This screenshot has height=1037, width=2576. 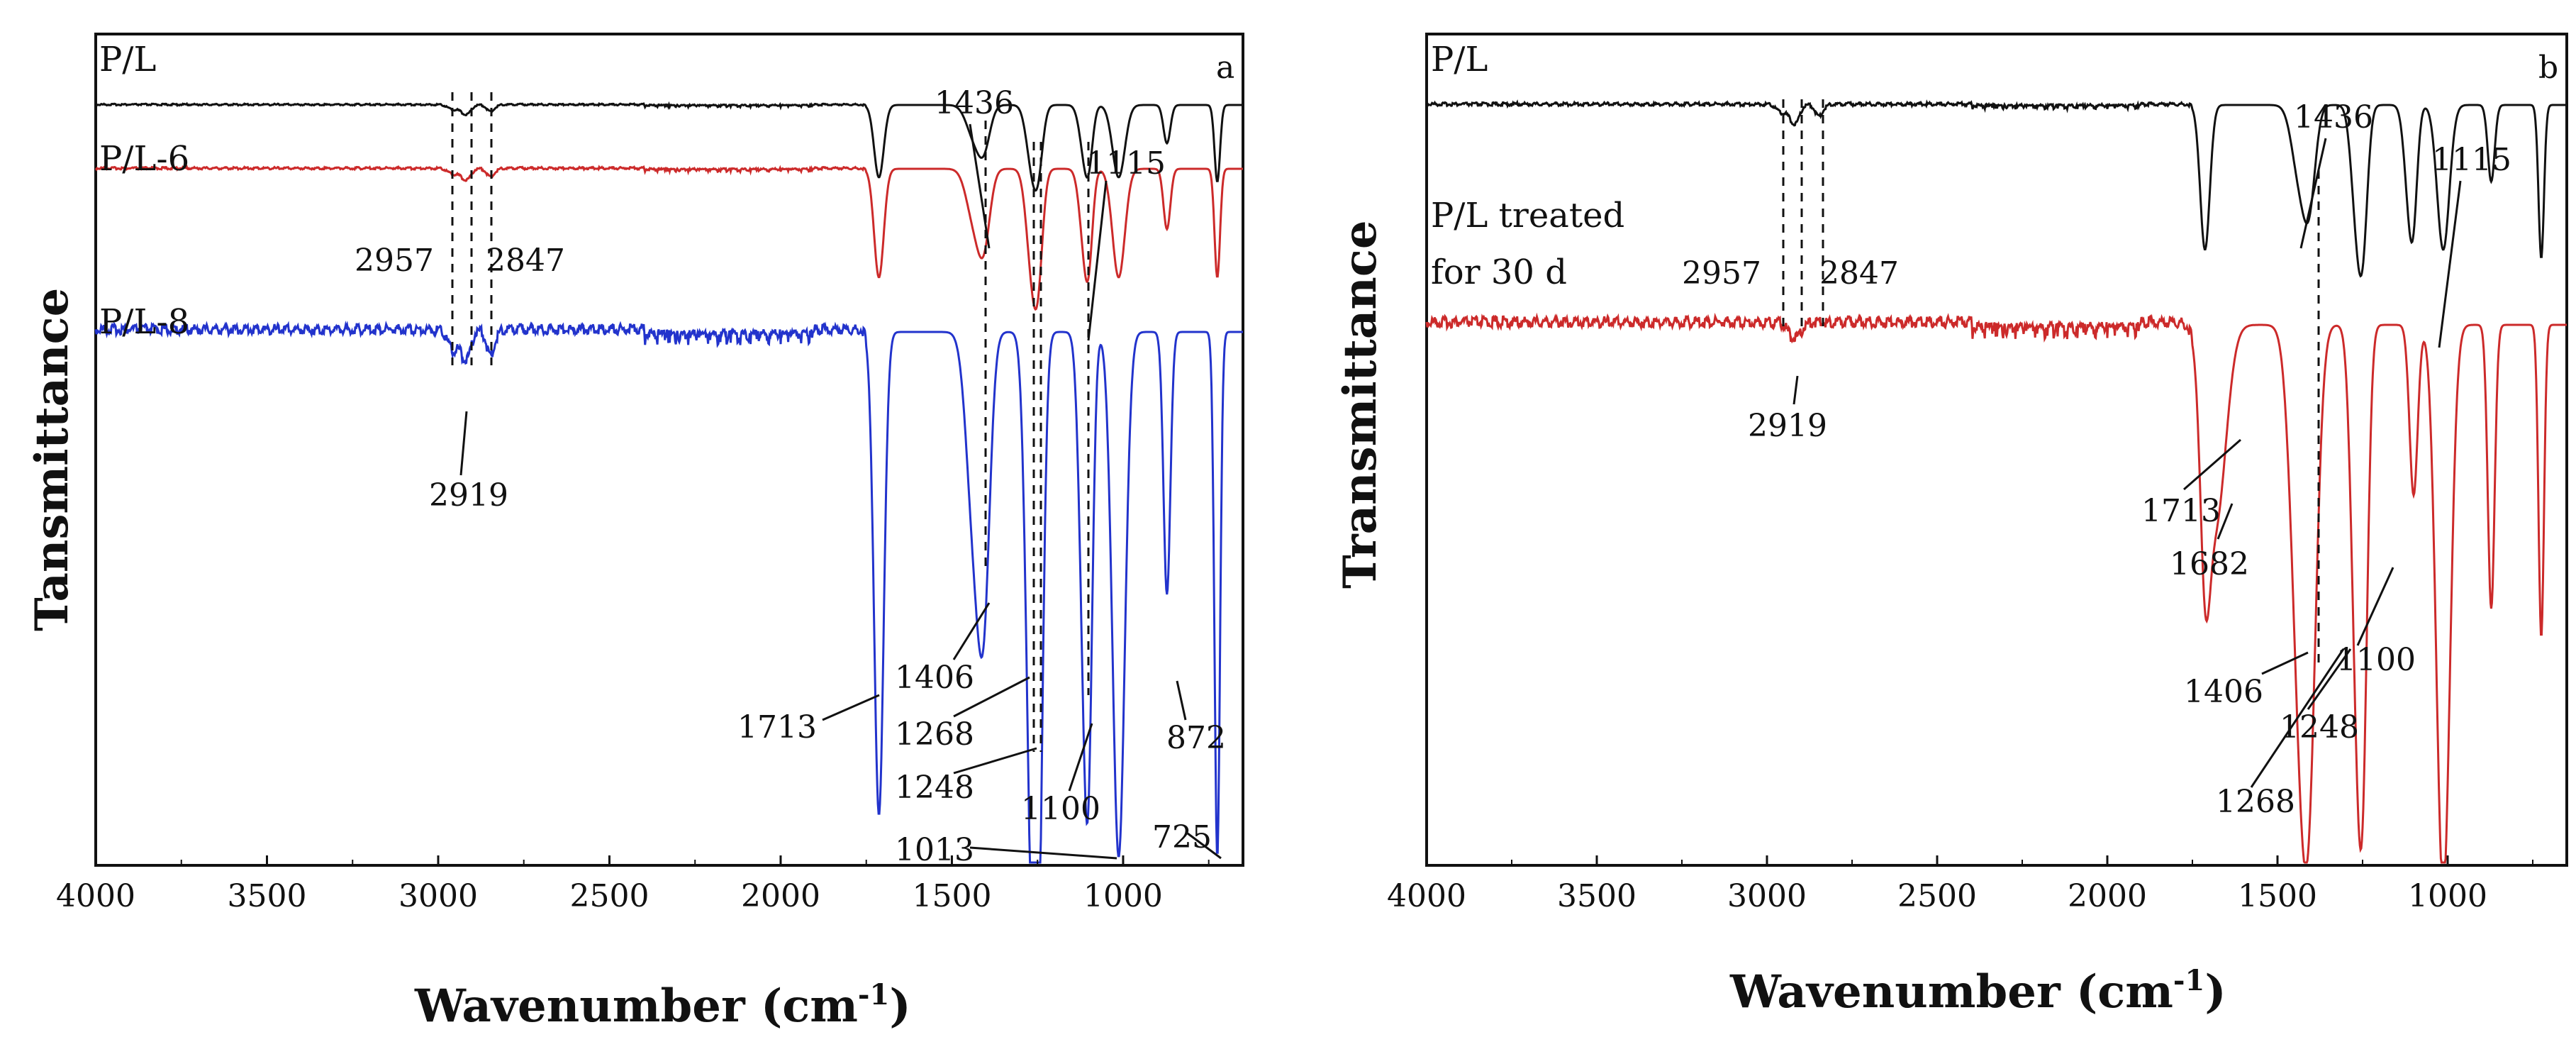 What do you see at coordinates (1360, 404) in the screenshot?
I see `panel-b-ylabel: Transmittance` at bounding box center [1360, 404].